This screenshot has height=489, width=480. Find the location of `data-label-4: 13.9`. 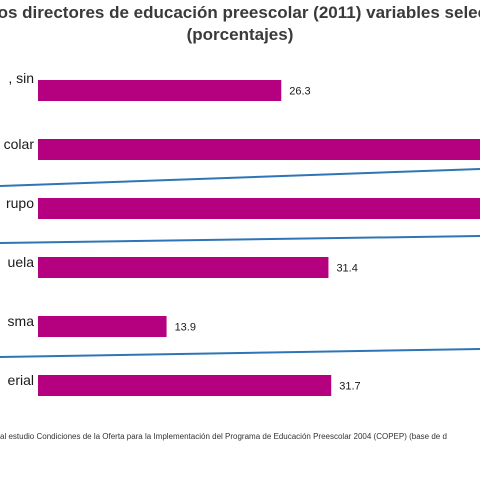

data-label-4: 13.9 is located at coordinates (185, 328).